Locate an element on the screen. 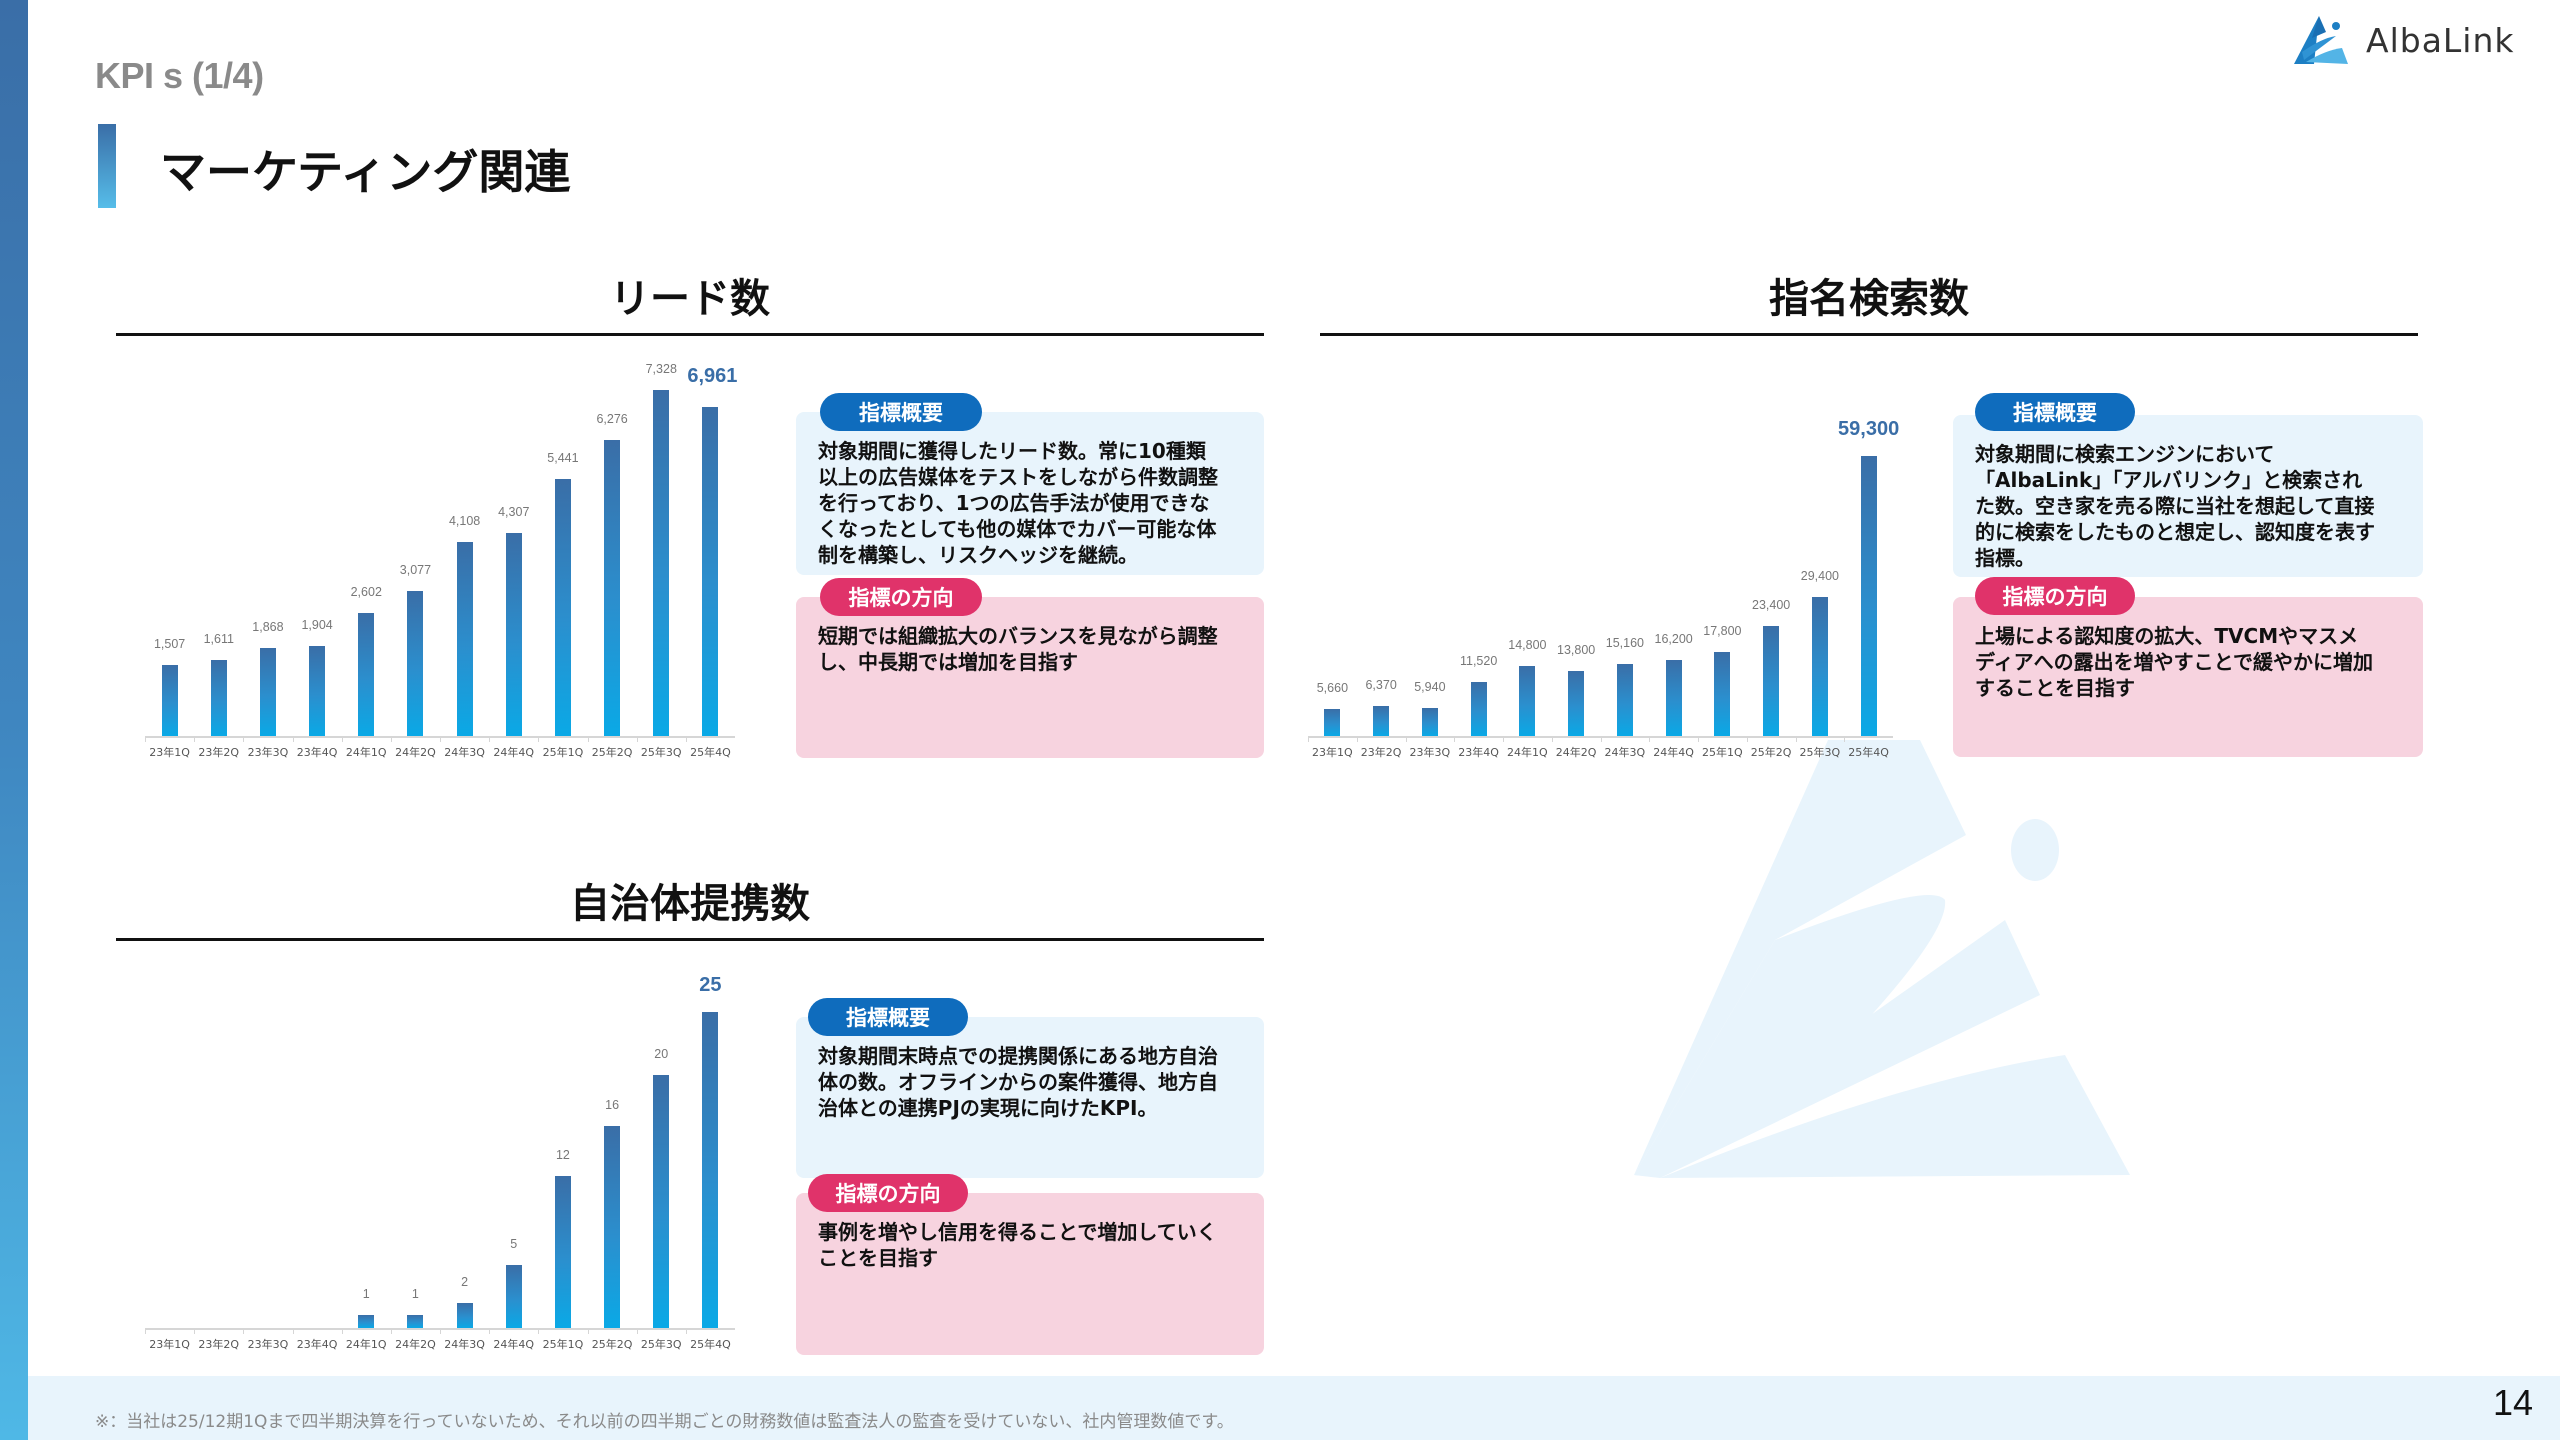  municipalities-direction-badge: 指標の方向 is located at coordinates (888, 1193).